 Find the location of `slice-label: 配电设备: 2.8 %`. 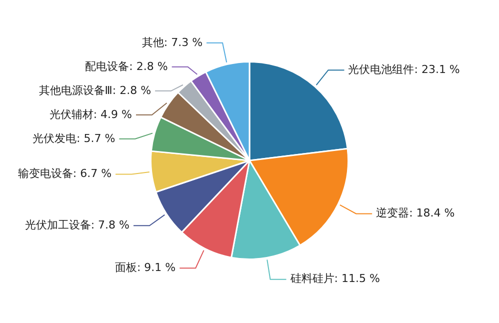

slice-label: 配电设备: 2.8 % is located at coordinates (126, 66).